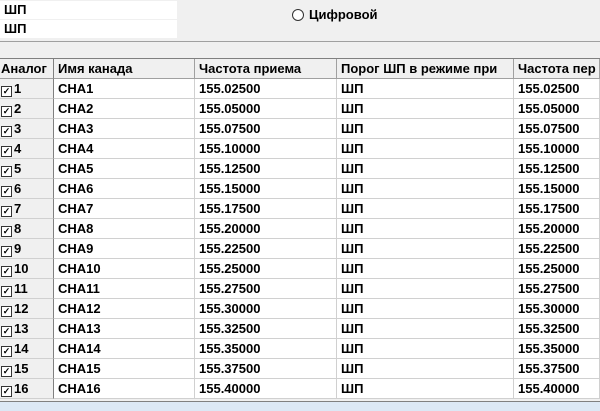 The height and width of the screenshot is (411, 600). I want to click on table-row: ✓ 10 CHA10 155.25000 ШП 155.25000, so click(300, 269).